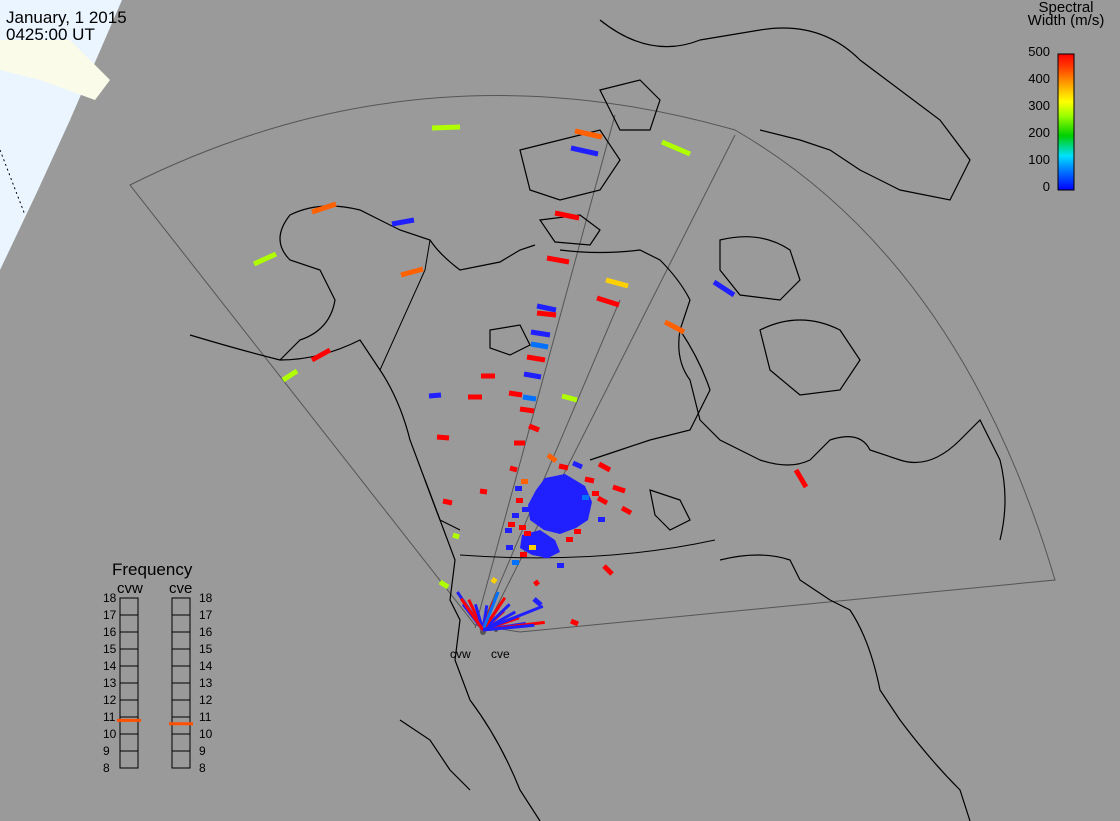 This screenshot has height=821, width=1120. What do you see at coordinates (206, 598) in the screenshot?
I see `frequency-tick-right: 18` at bounding box center [206, 598].